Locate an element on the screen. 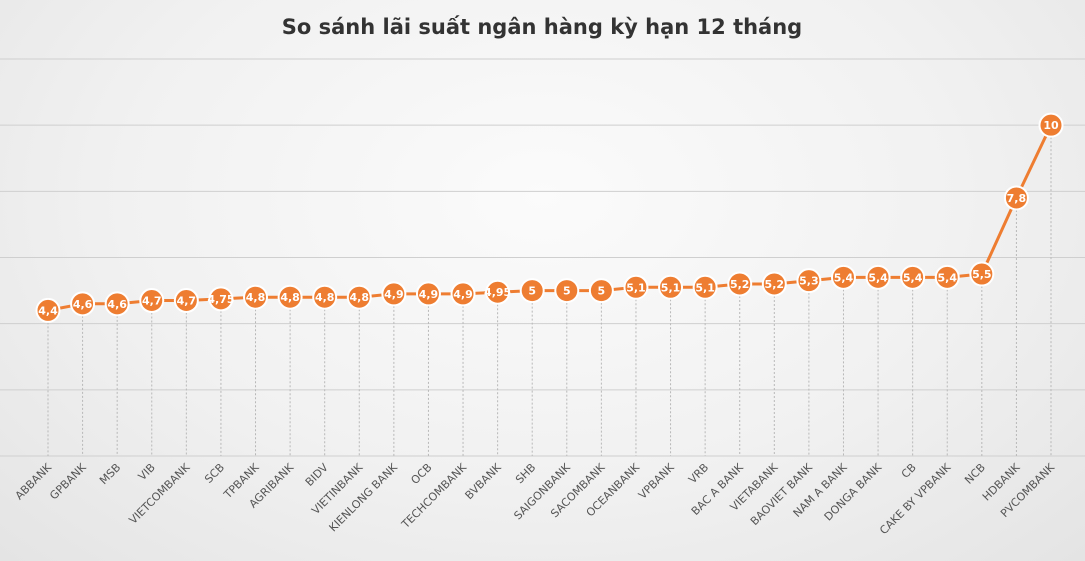 The image size is (1085, 561). data-label: 7,8 is located at coordinates (1017, 198).